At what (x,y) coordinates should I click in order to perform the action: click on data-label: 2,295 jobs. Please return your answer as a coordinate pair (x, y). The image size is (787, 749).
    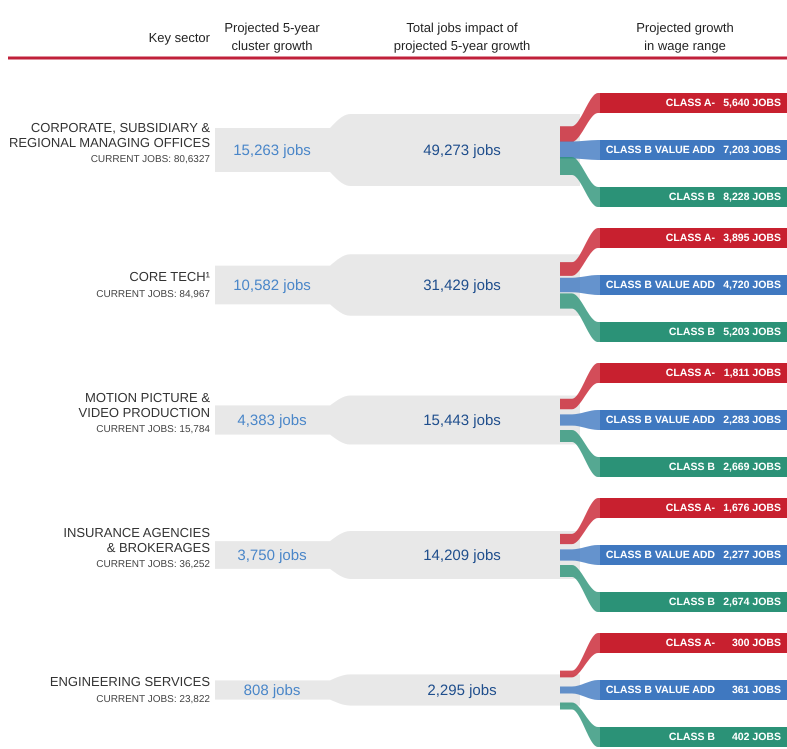
    Looking at the image, I should click on (462, 690).